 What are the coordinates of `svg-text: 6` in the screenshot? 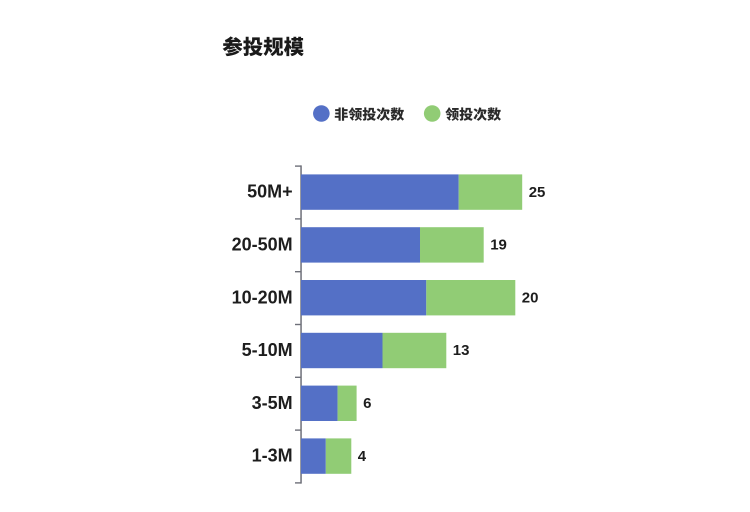 It's located at (367, 403).